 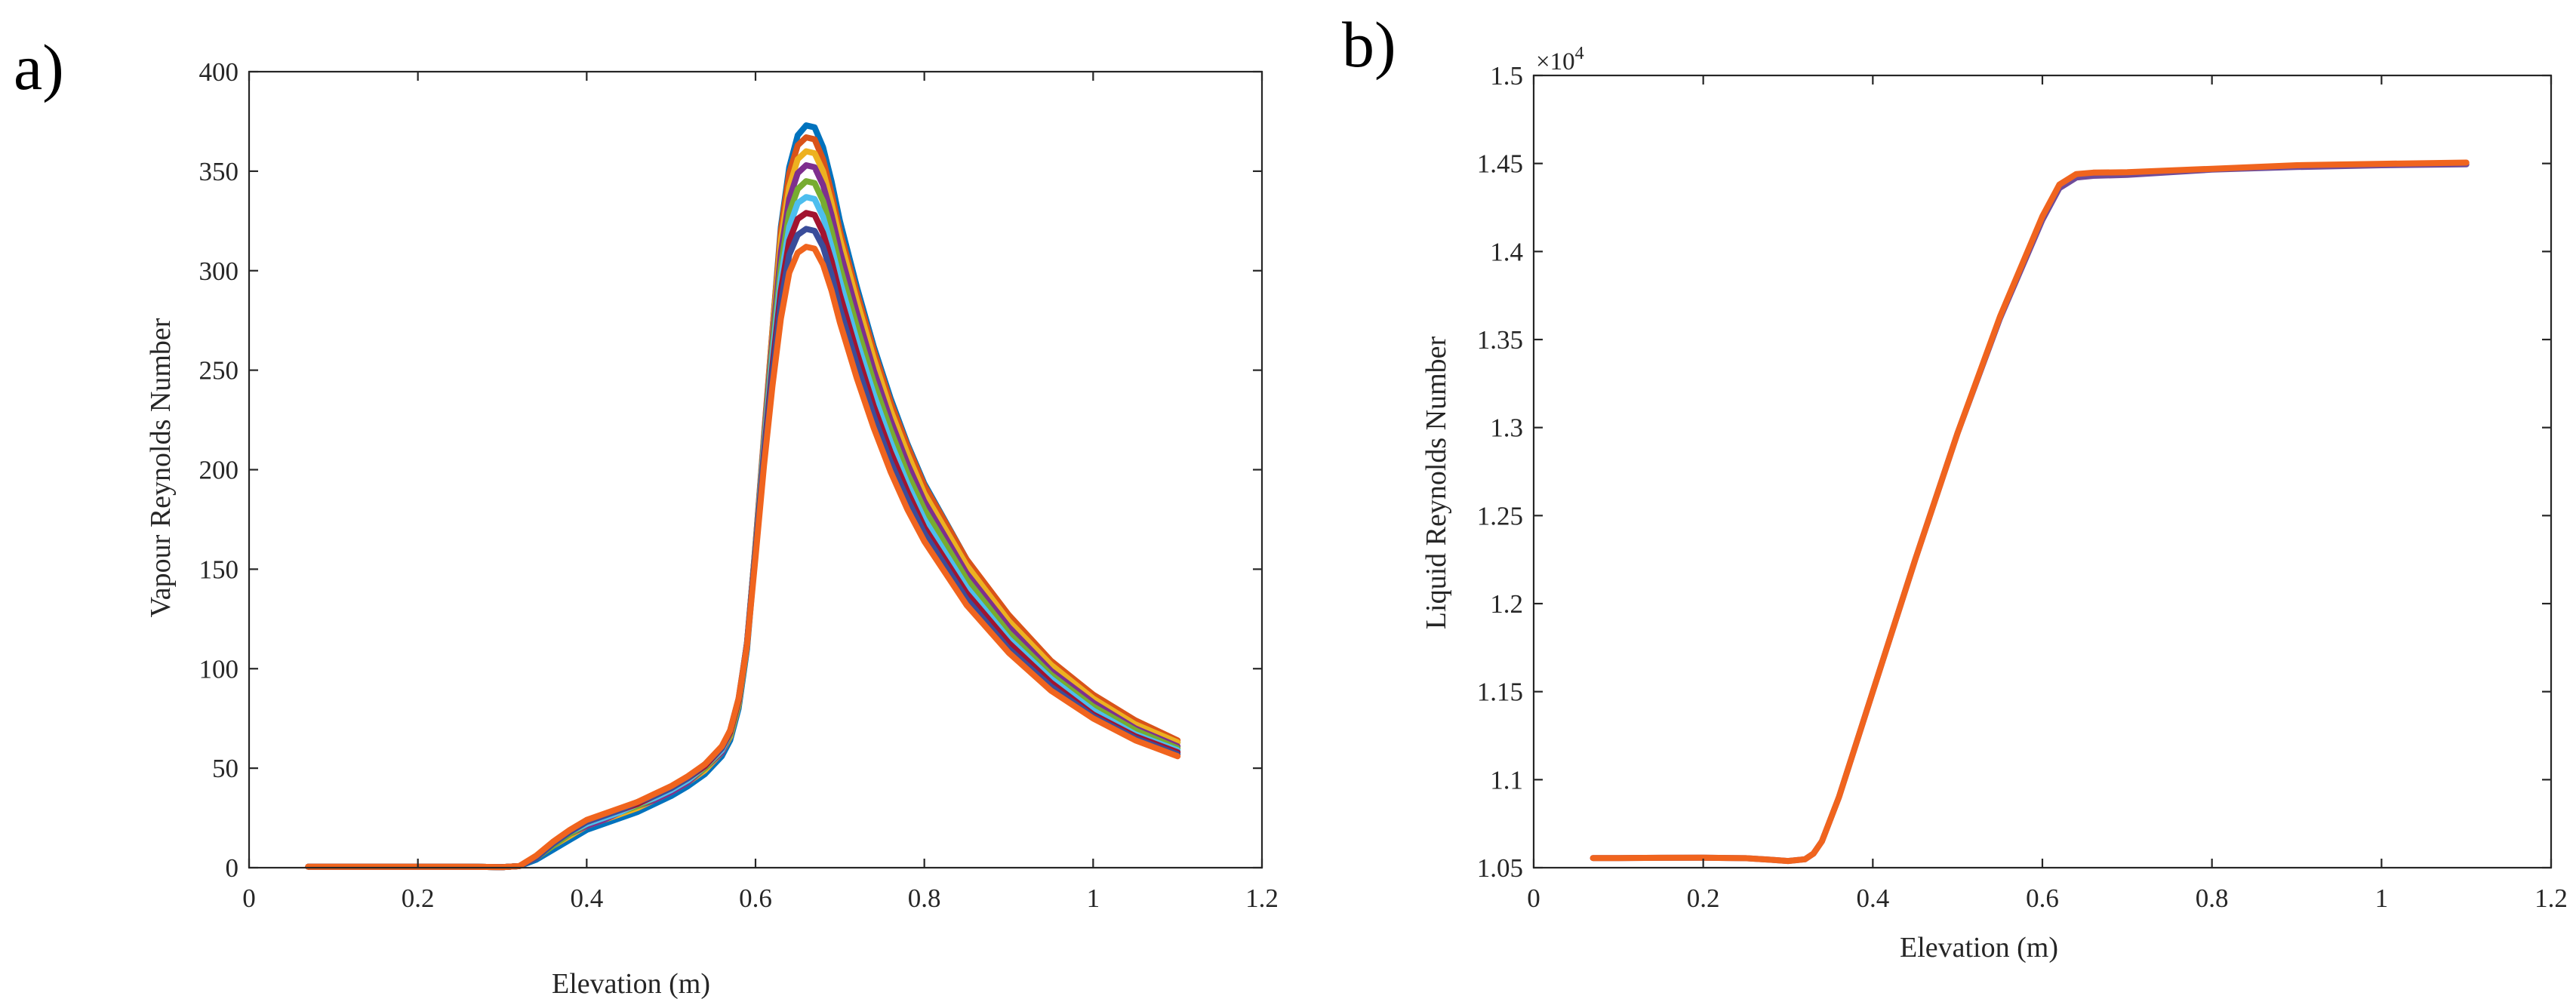 I want to click on panel-a-y-tick-label: 400, so click(x=219, y=72).